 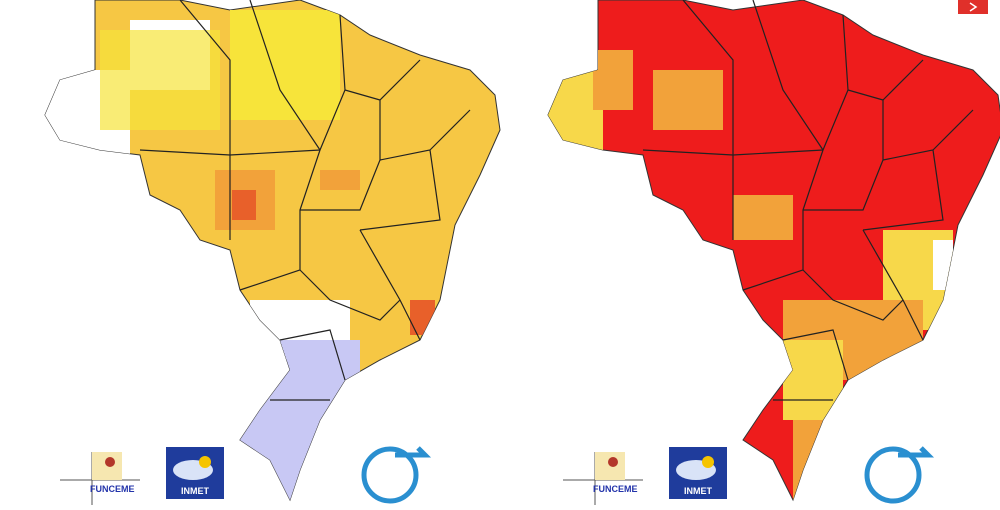 I want to click on close-button, so click(x=973, y=7).